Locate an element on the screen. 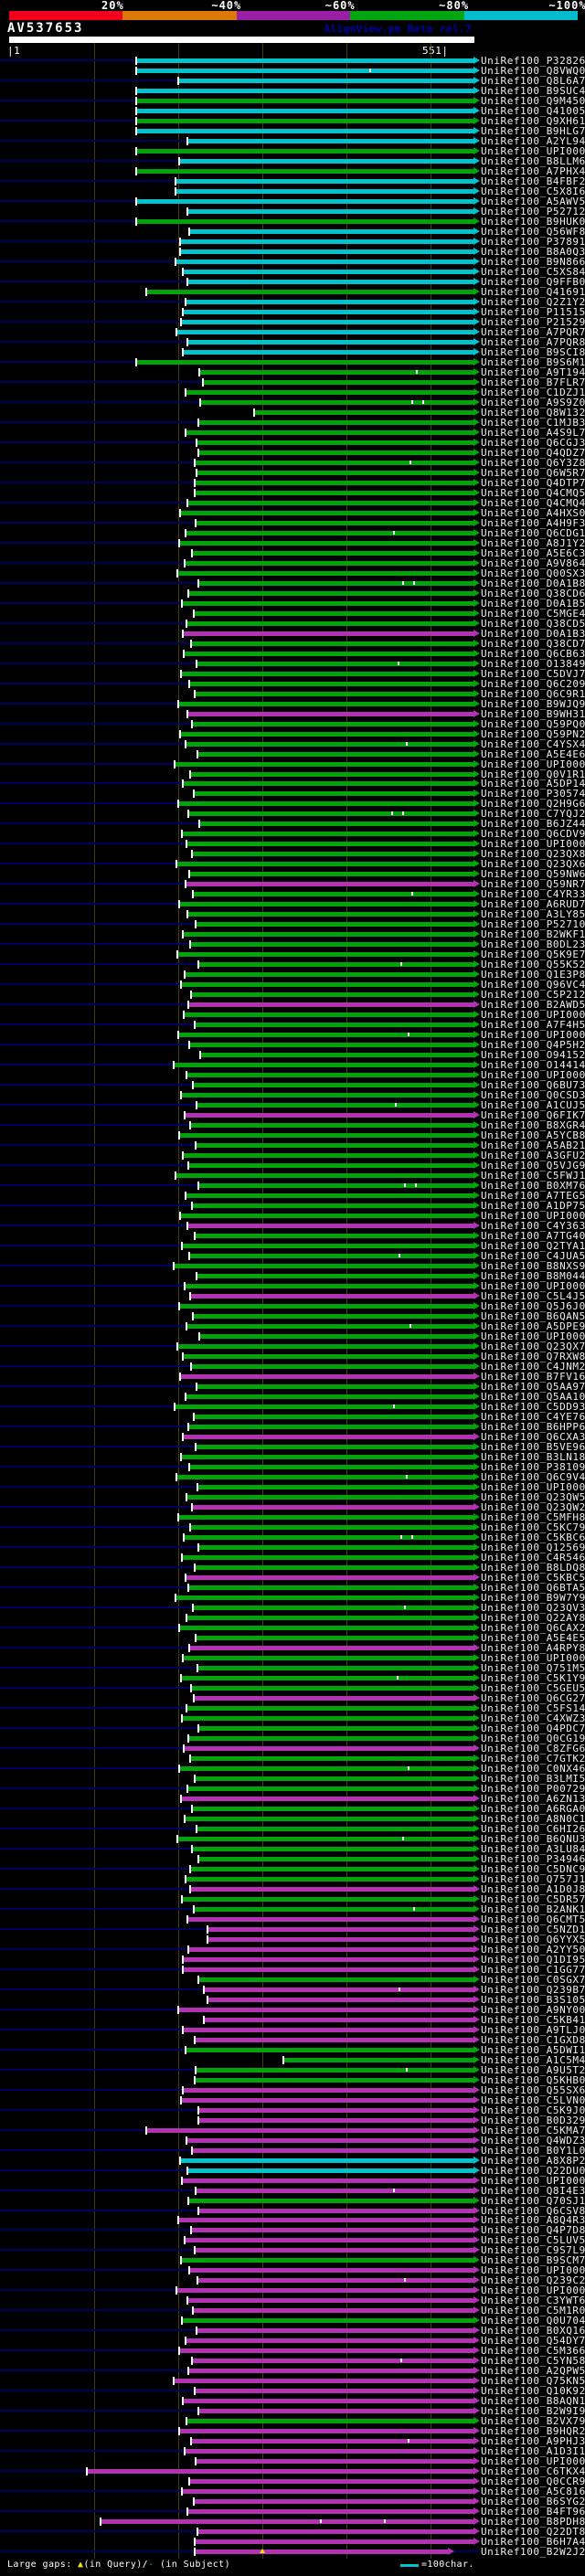  hit-label: UniRef100_B6HPP6 is located at coordinates (533, 1427).